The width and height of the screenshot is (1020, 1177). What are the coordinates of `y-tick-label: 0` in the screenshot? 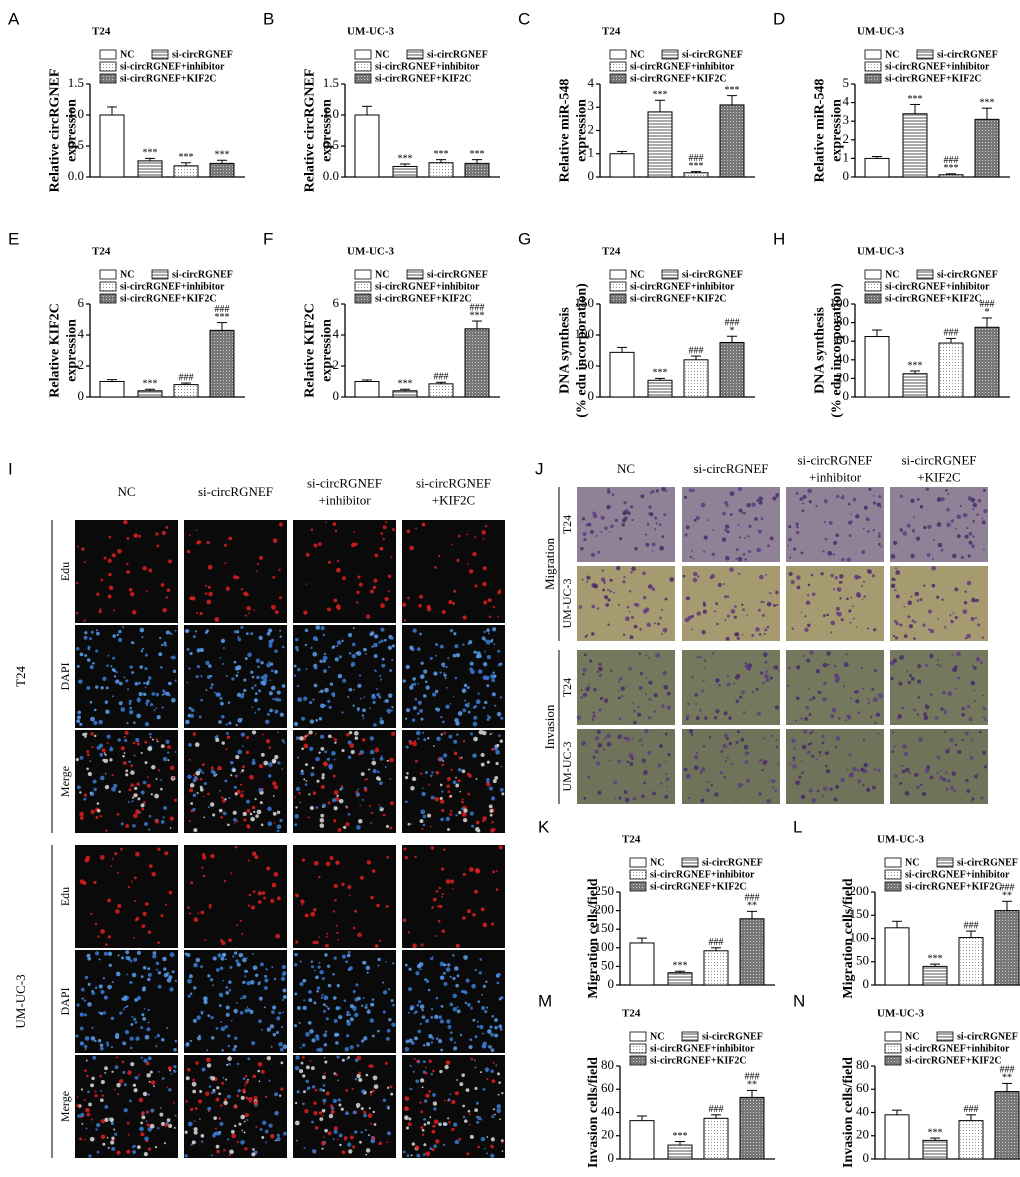 It's located at (866, 983).